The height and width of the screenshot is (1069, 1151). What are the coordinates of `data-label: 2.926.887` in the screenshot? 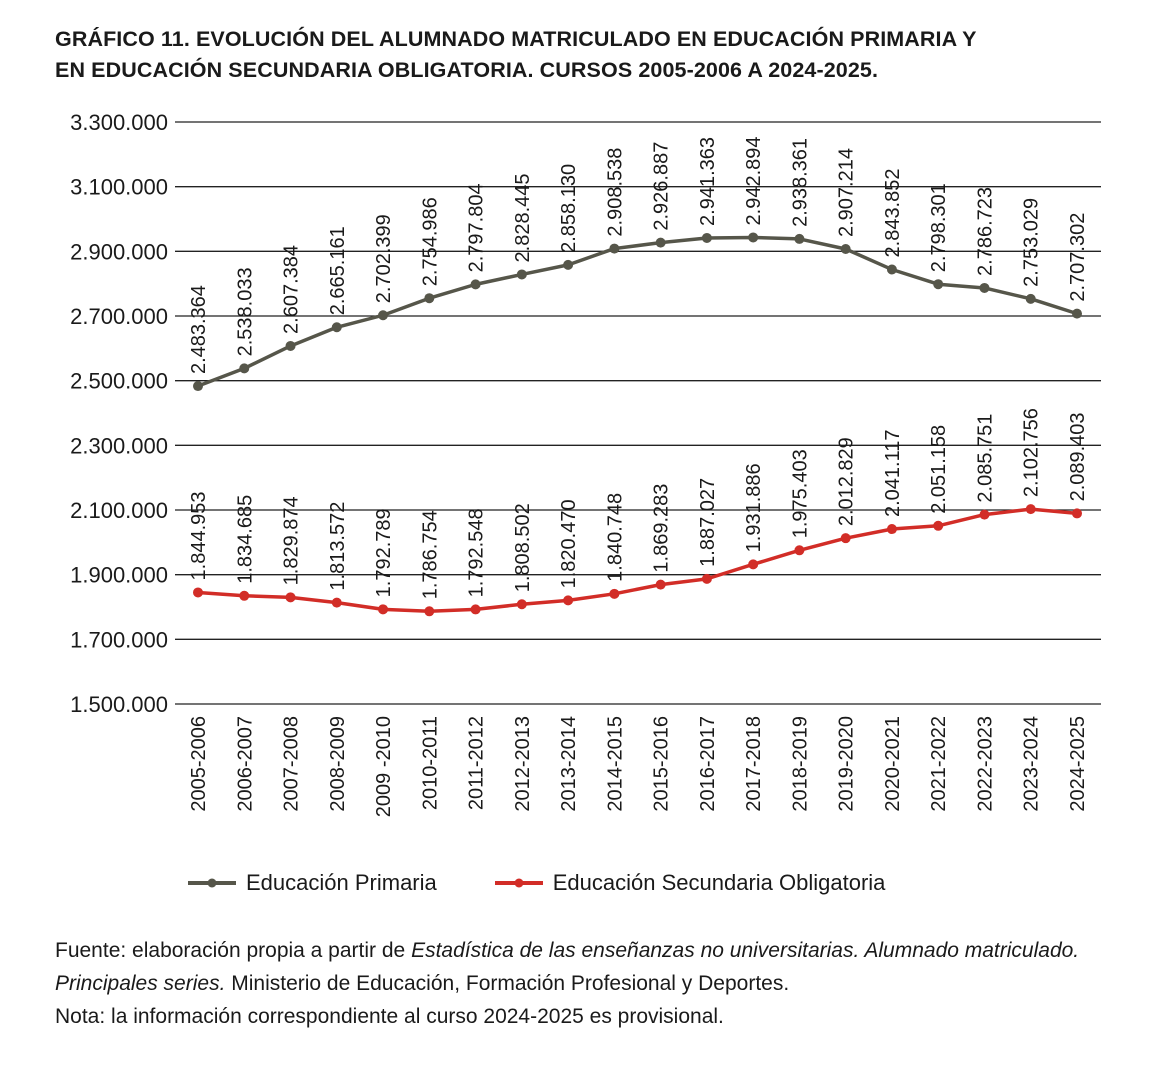 It's located at (662, 186).